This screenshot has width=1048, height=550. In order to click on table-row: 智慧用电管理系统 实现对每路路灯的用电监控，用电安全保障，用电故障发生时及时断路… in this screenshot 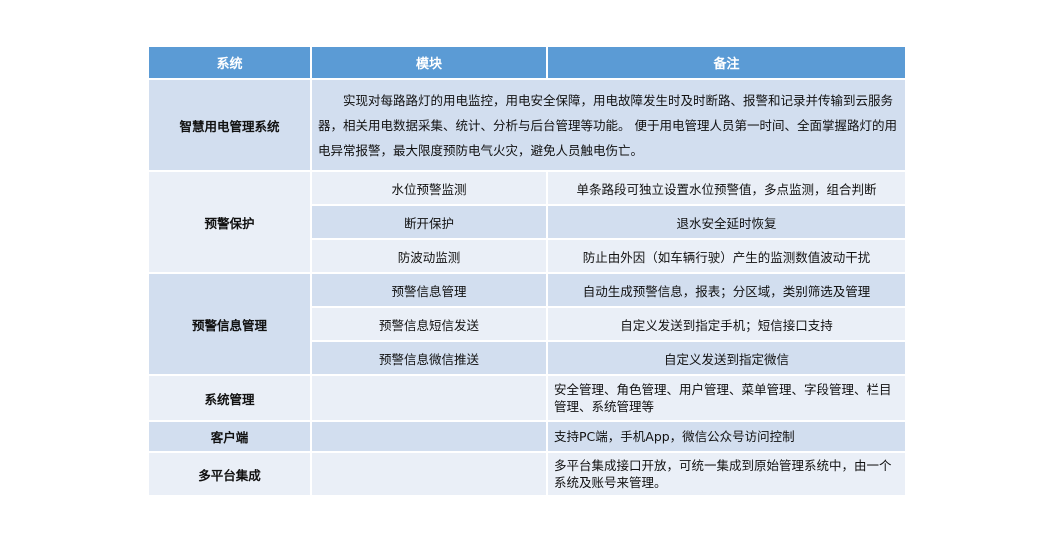, I will do `click(527, 125)`.